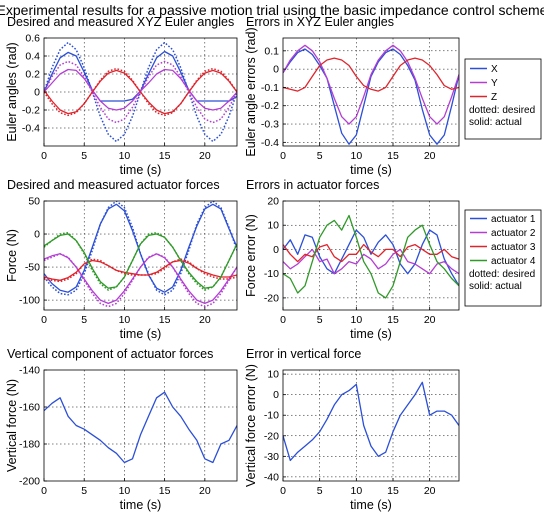 This screenshot has height=512, width=544. Describe the element at coordinates (29, 482) in the screenshot. I see `y-tick-label: -200` at that location.